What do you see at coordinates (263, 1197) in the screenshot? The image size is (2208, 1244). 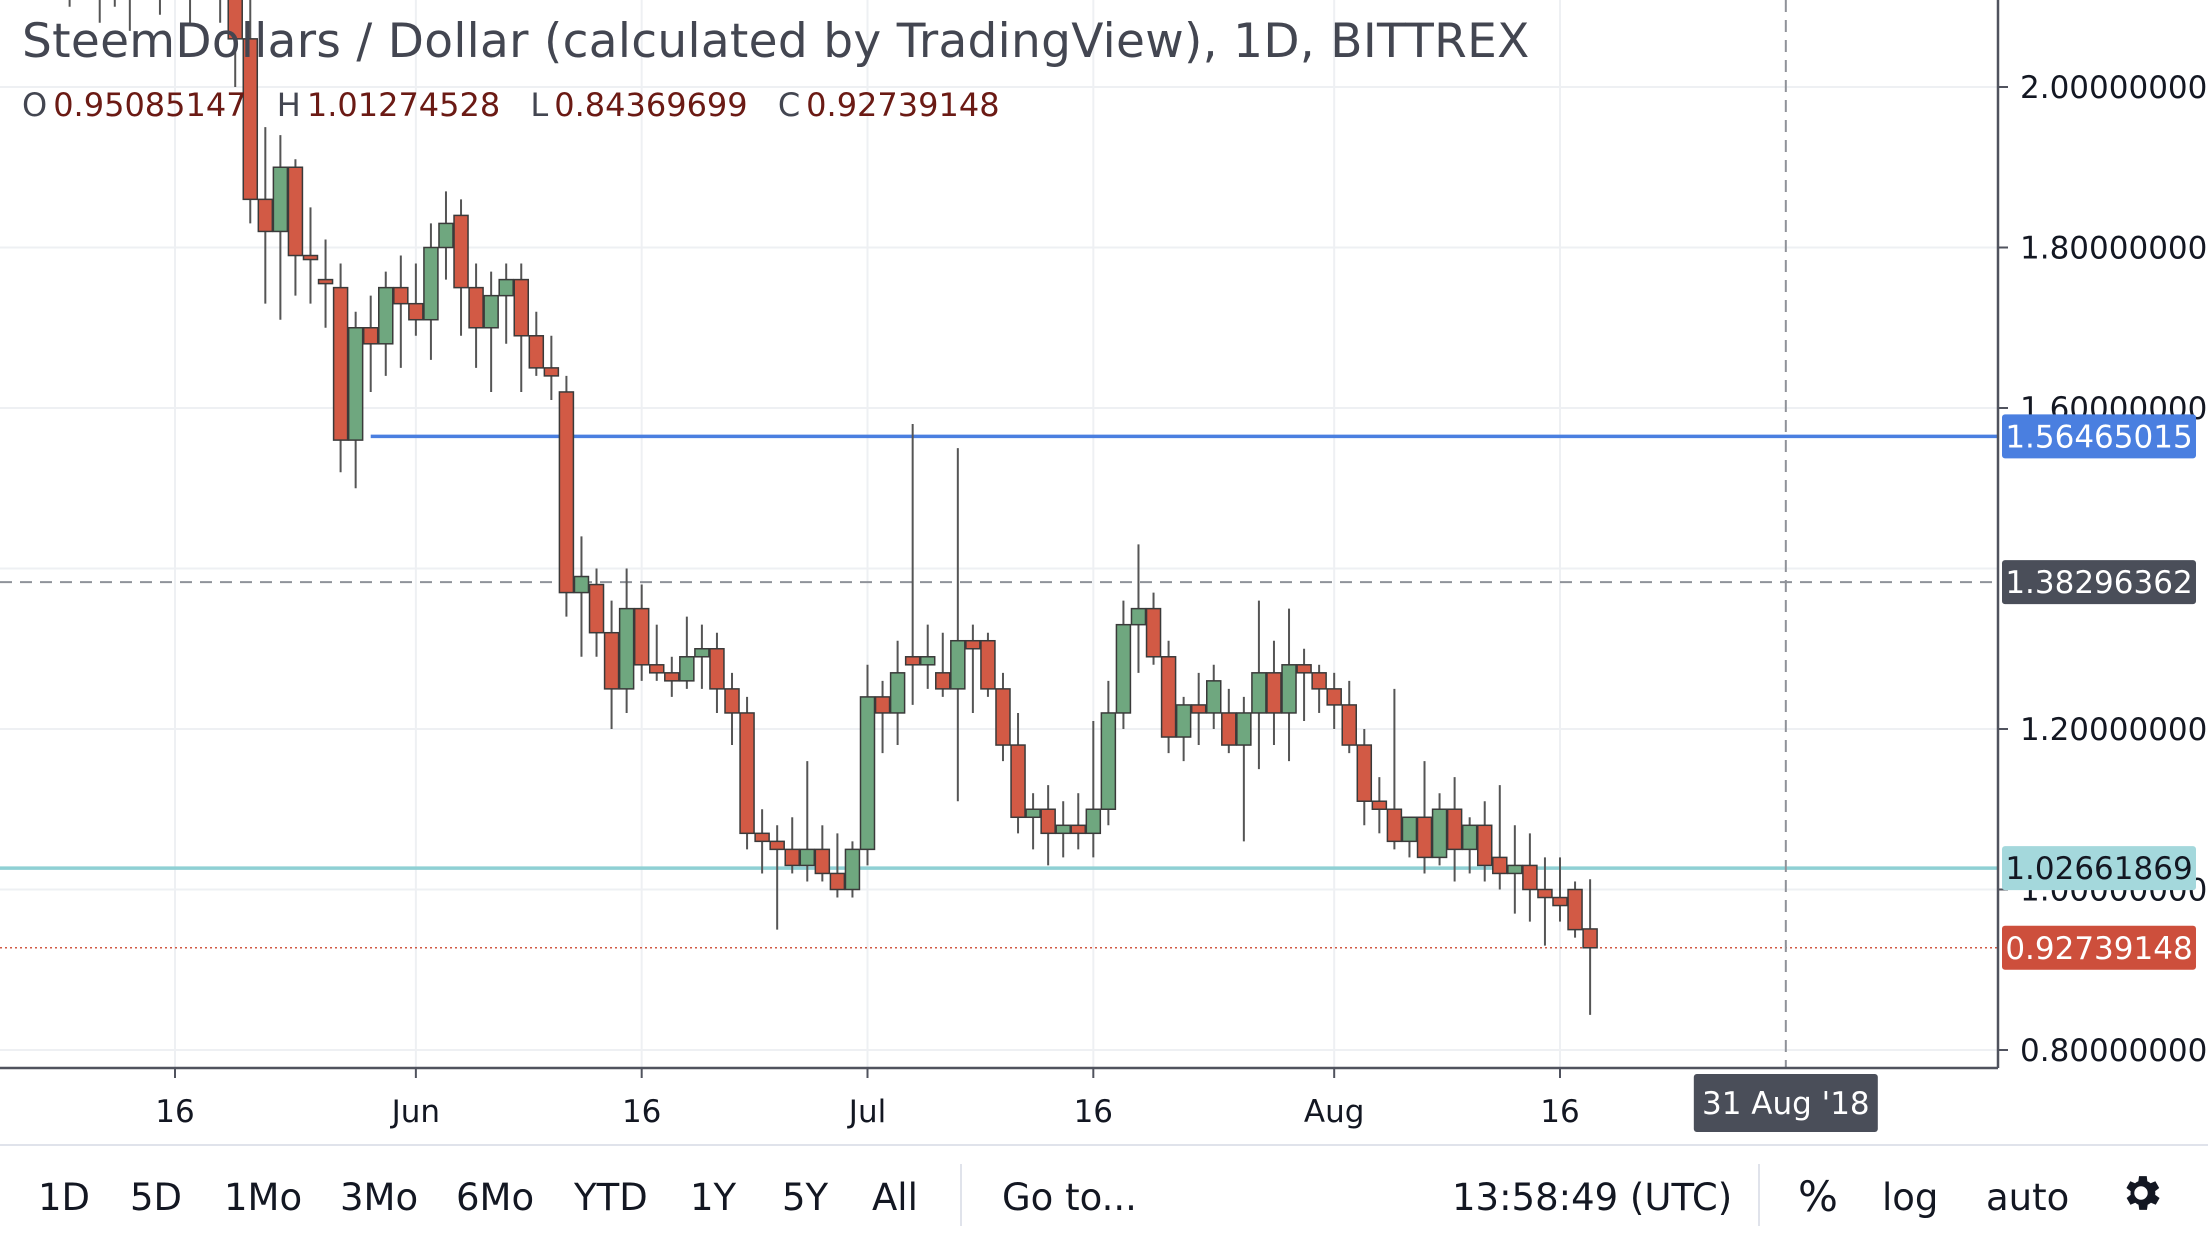 I see `range-1mo-button: 1Mo` at bounding box center [263, 1197].